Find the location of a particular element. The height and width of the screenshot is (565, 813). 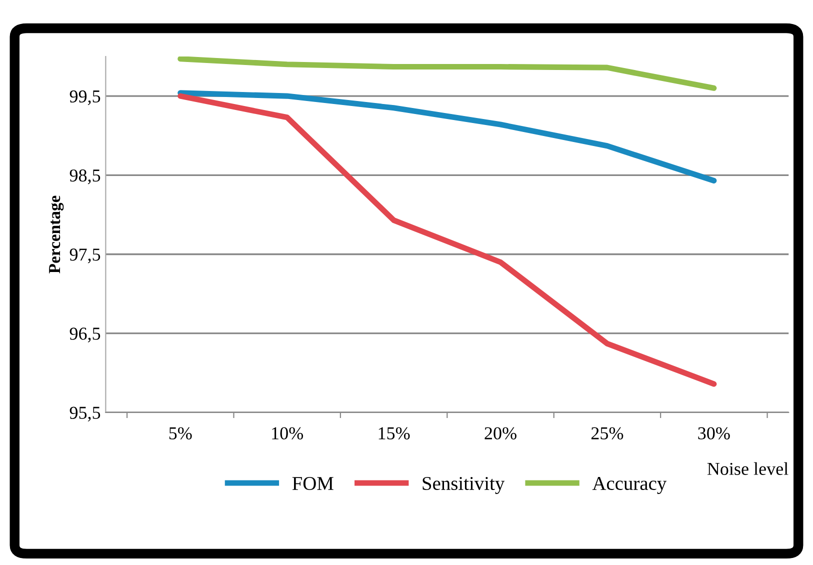

y-tick-label: 99,5 is located at coordinates (85, 98).